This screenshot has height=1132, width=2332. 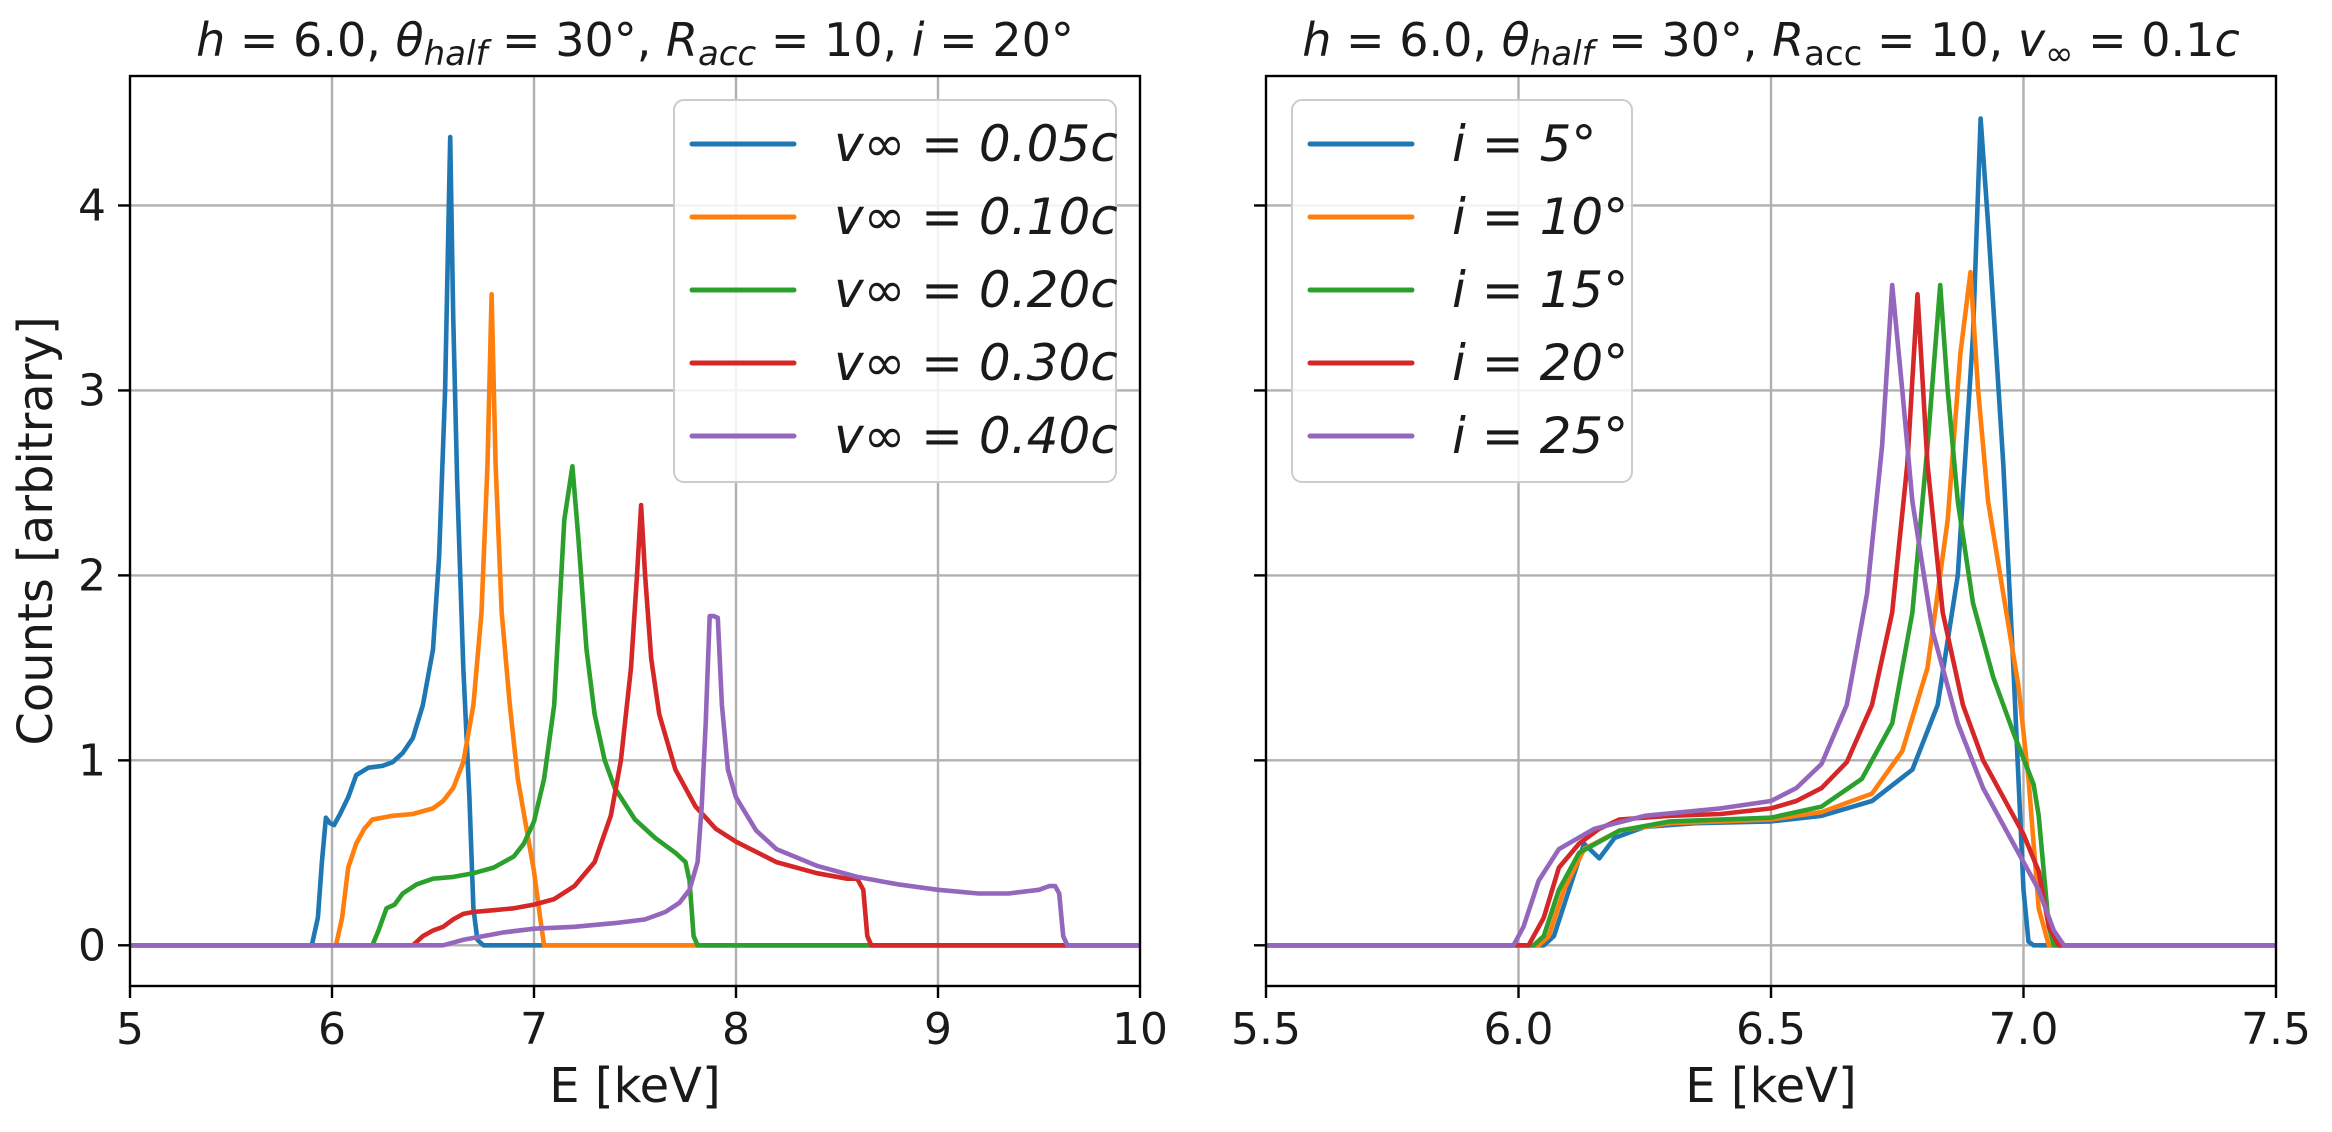 I want to click on left-y-axis-label: Counts [arbitrary], so click(x=36, y=530).